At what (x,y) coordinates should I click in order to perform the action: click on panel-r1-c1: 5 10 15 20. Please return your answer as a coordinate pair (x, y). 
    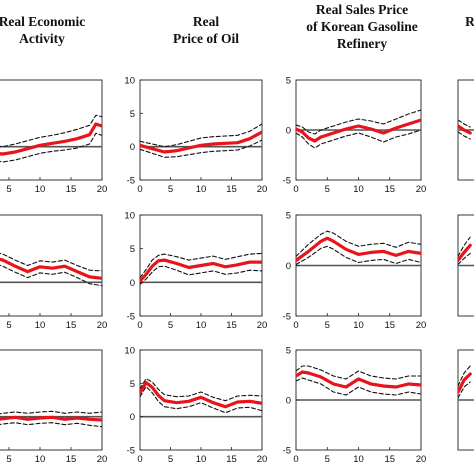
    Looking at the image, I should click on (54, 137).